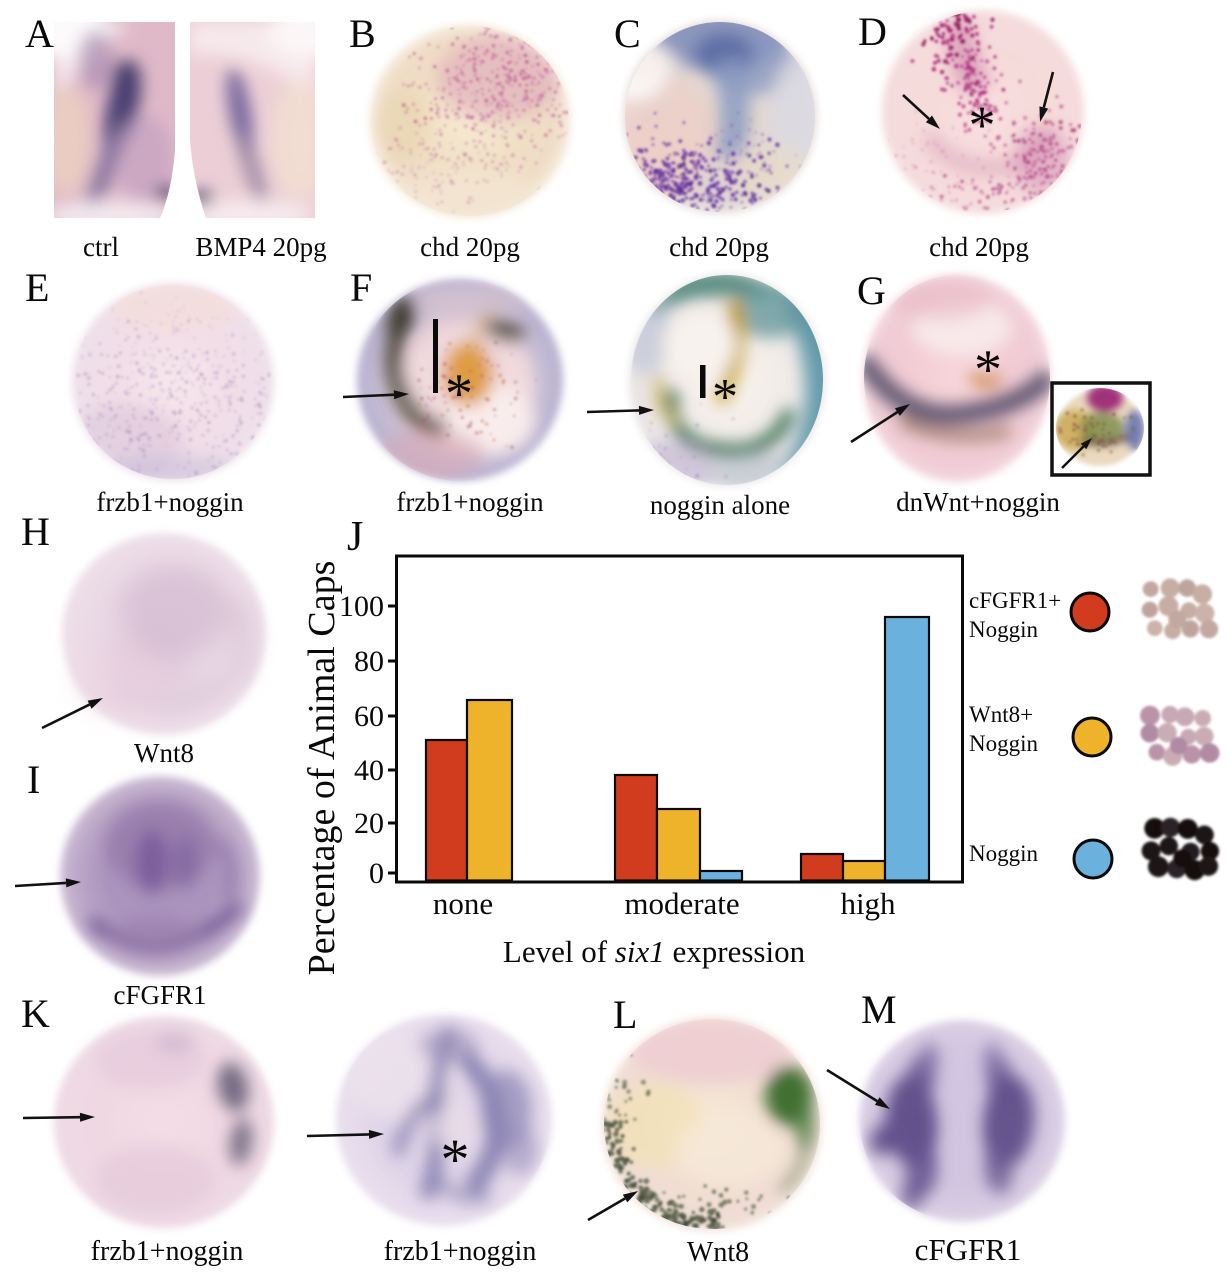 This screenshot has width=1228, height=1285. Describe the element at coordinates (37, 287) in the screenshot. I see `svg-text: E` at that location.